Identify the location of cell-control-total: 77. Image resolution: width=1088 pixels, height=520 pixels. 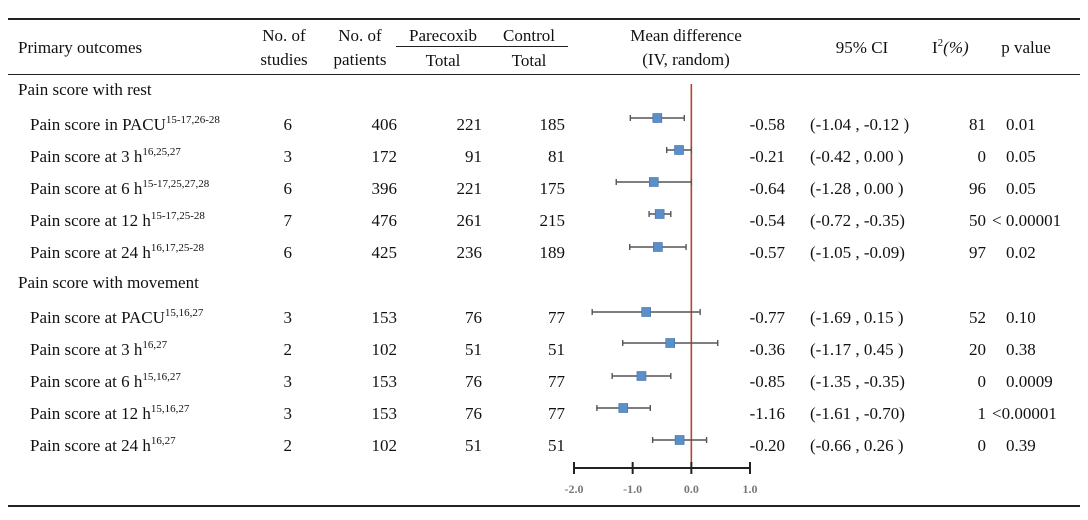
(556, 413).